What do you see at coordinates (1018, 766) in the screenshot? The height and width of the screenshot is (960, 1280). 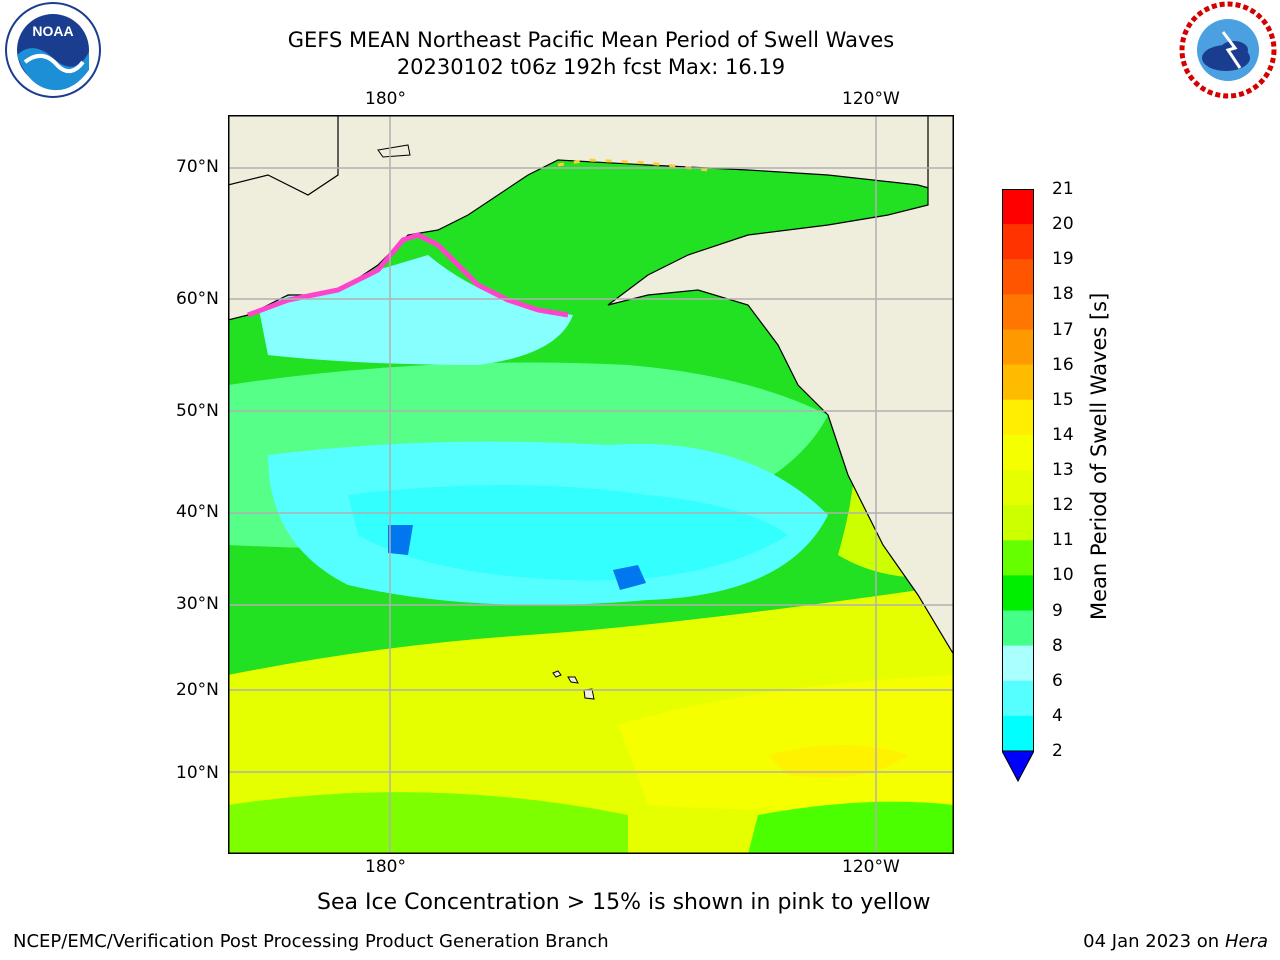 I see `colorbar-extend-triangle` at bounding box center [1018, 766].